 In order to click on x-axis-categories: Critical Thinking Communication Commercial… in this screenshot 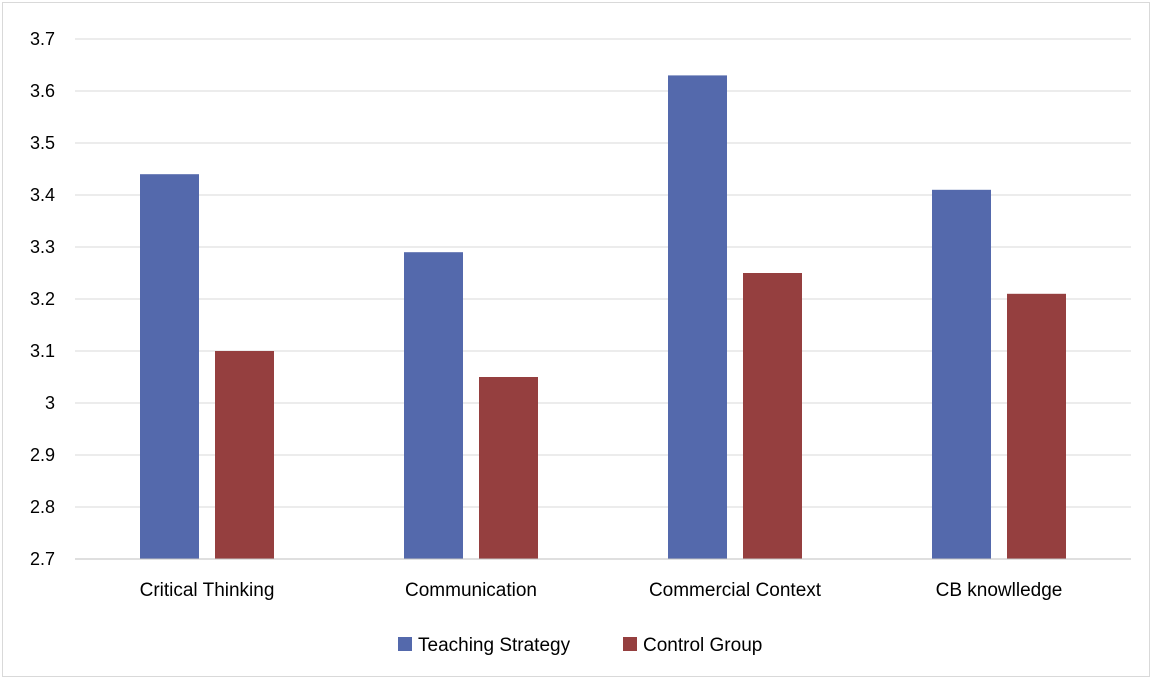, I will do `click(601, 590)`.